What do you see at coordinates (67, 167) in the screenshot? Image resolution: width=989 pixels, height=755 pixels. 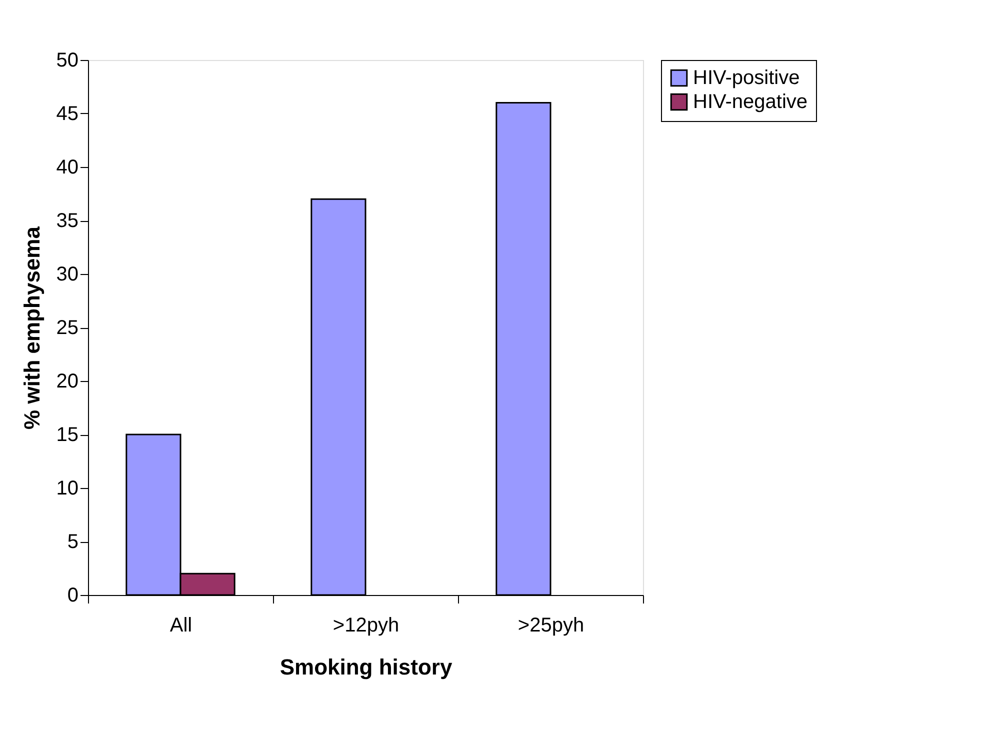 I see `y-tick-label: 40` at bounding box center [67, 167].